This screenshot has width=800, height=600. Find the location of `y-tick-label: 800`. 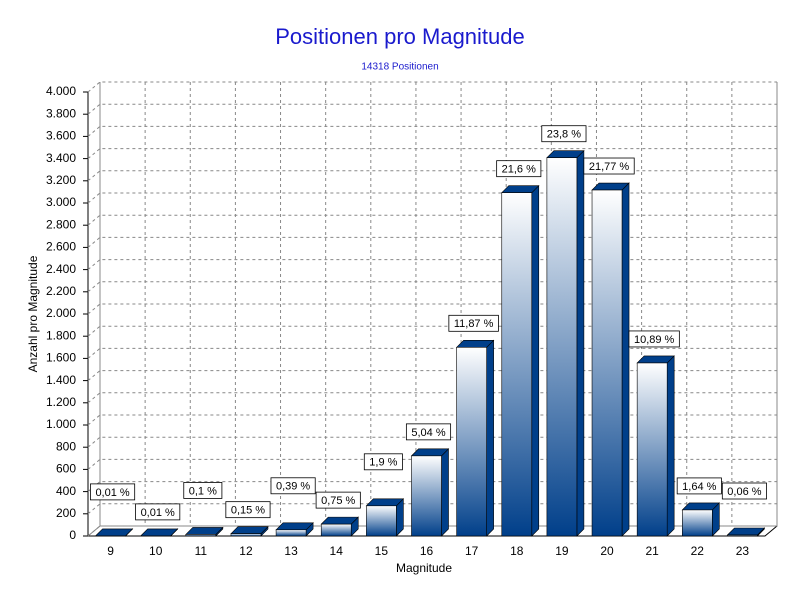

y-tick-label: 800 is located at coordinates (66, 446).